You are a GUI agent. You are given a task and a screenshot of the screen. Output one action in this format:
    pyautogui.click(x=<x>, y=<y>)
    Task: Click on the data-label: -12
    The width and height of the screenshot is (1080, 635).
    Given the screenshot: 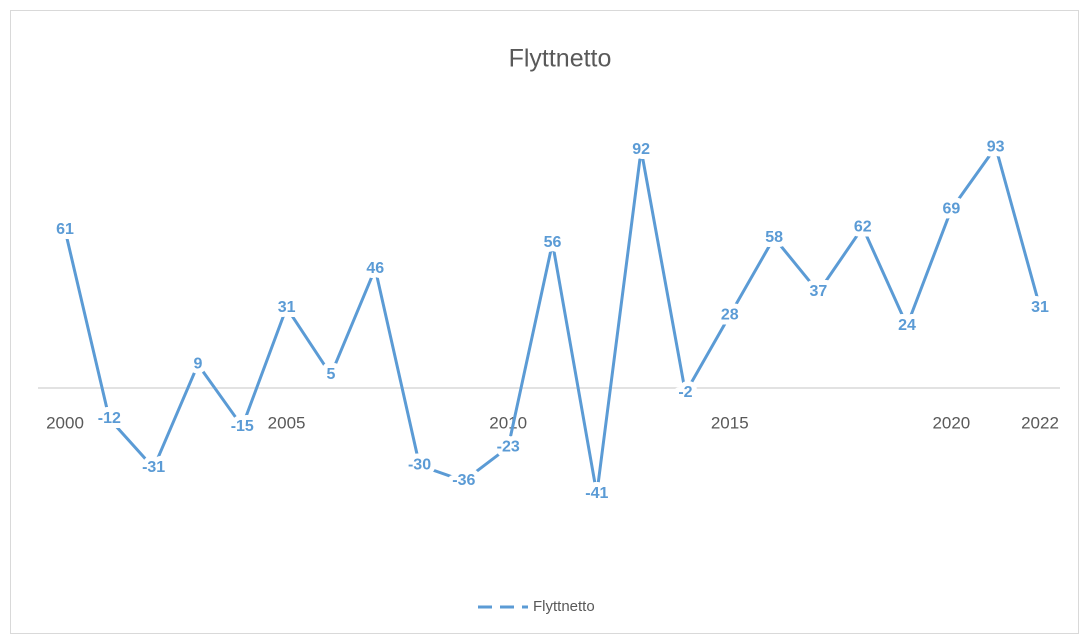 What is the action you would take?
    pyautogui.click(x=109, y=418)
    